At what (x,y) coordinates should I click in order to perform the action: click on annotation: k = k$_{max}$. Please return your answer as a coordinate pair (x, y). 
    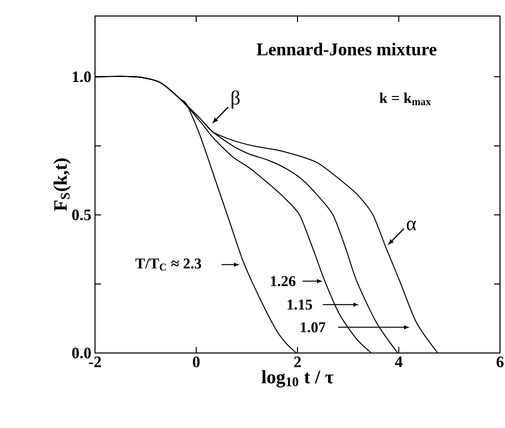
    Looking at the image, I should click on (405, 99).